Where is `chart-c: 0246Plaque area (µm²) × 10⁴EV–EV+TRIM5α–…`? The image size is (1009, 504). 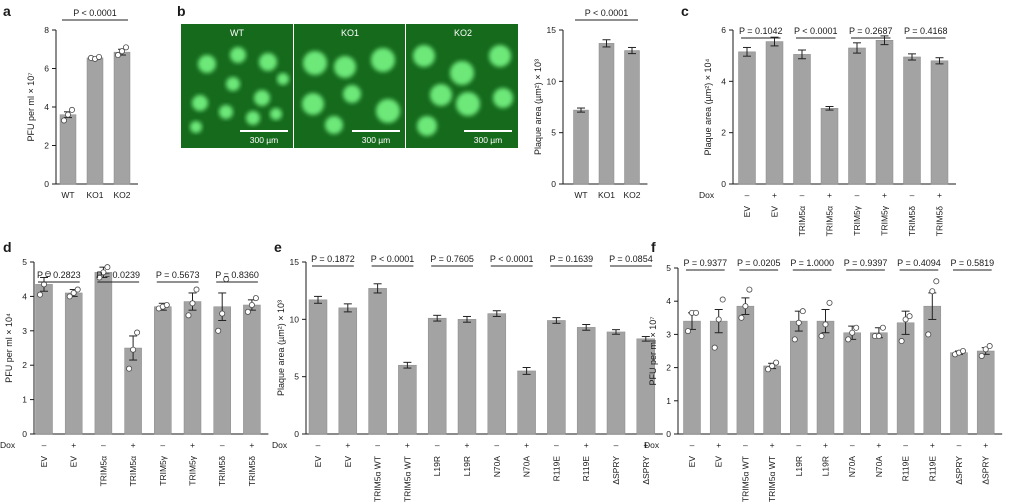 chart-c: 0246Plaque area (µm²) × 10⁴EV–EV+TRIM5α–… is located at coordinates (827, 130).